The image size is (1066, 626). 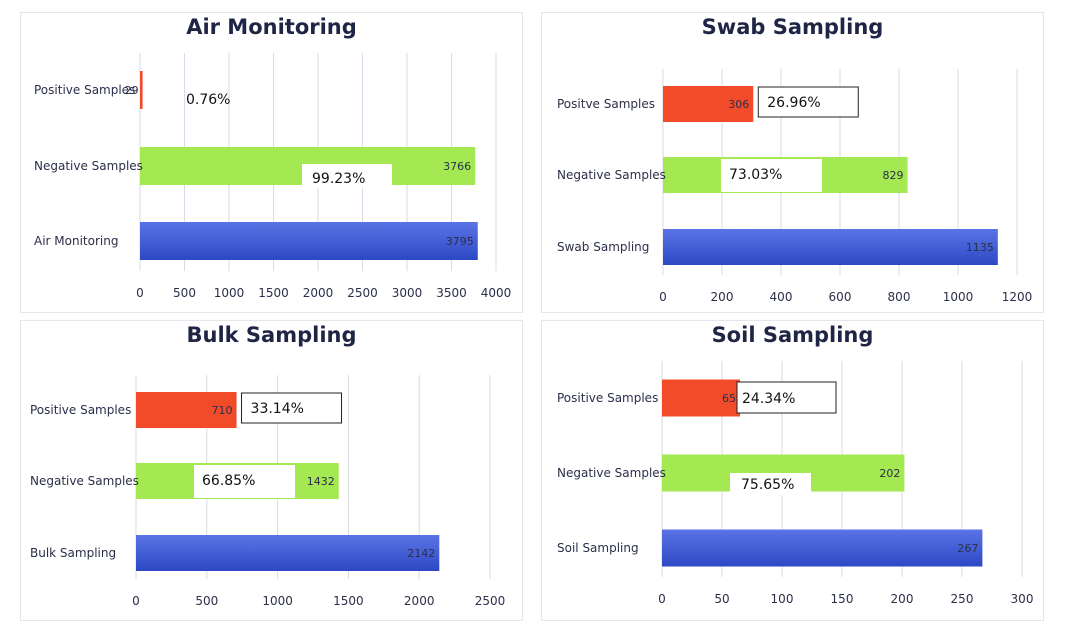 I want to click on x-tick-label: 800, so click(x=899, y=297).